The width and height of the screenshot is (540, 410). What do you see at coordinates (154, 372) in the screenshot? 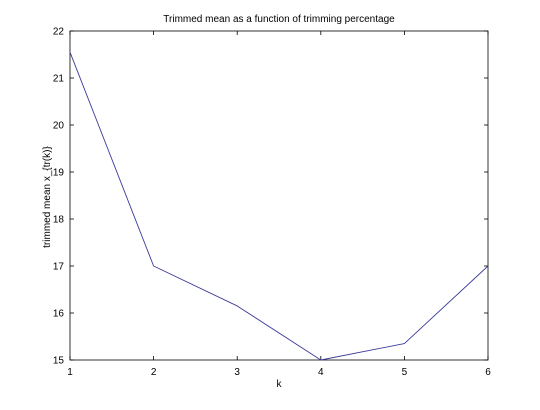
I see `x-tick-label: 2` at bounding box center [154, 372].